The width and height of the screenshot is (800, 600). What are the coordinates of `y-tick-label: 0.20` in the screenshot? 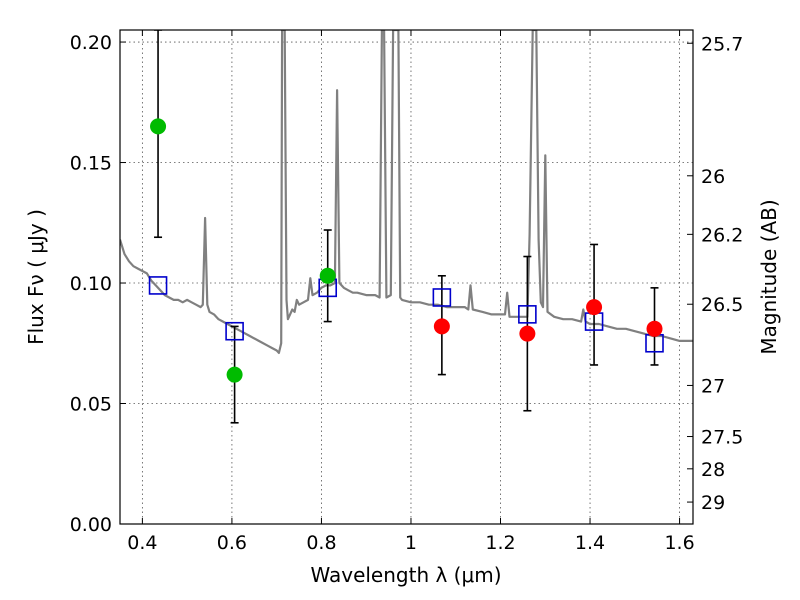 It's located at (91, 43).